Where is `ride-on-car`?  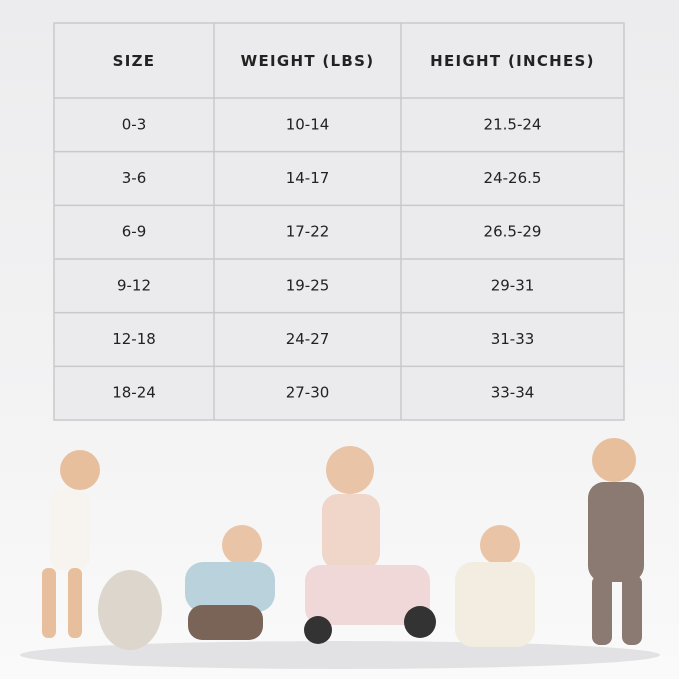
ride-on-car is located at coordinates (367, 595).